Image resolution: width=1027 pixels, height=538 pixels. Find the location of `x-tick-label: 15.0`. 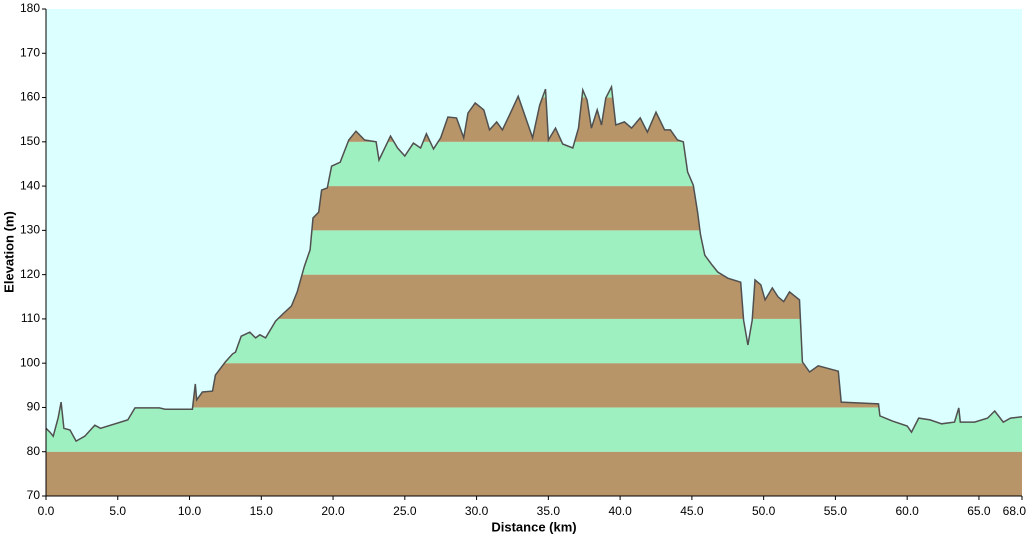

x-tick-label: 15.0 is located at coordinates (262, 511).